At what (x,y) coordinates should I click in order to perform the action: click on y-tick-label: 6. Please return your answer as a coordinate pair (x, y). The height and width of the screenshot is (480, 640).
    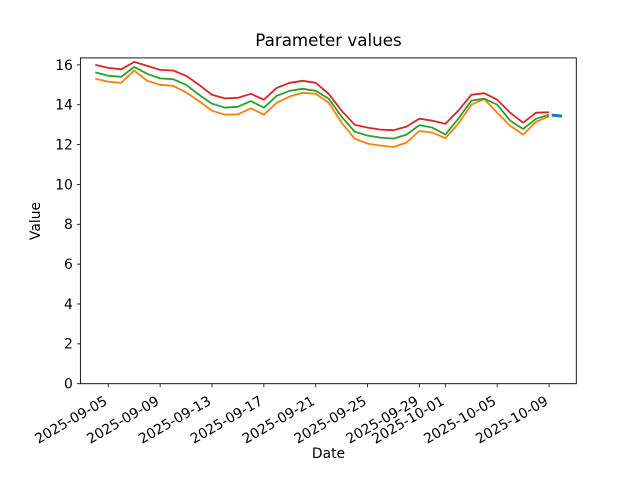
    Looking at the image, I should click on (68, 265).